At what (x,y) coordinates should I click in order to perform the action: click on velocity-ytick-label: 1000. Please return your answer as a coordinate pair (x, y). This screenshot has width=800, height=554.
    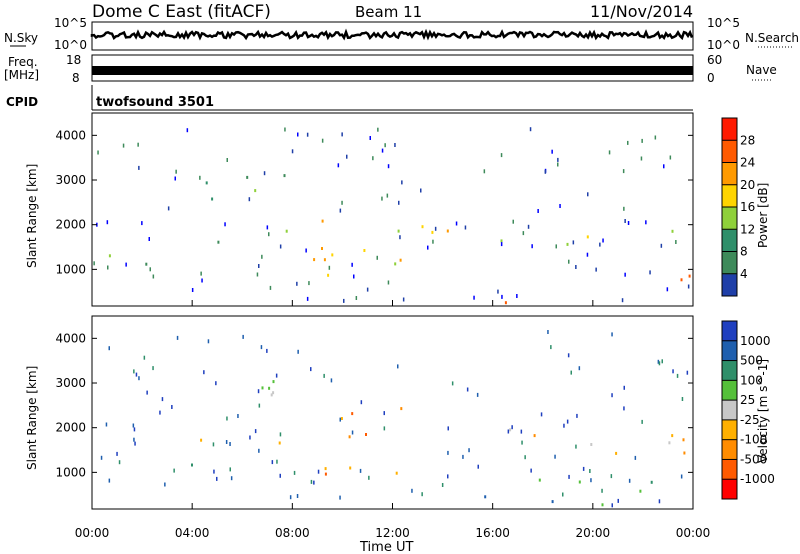
    Looking at the image, I should click on (70, 472).